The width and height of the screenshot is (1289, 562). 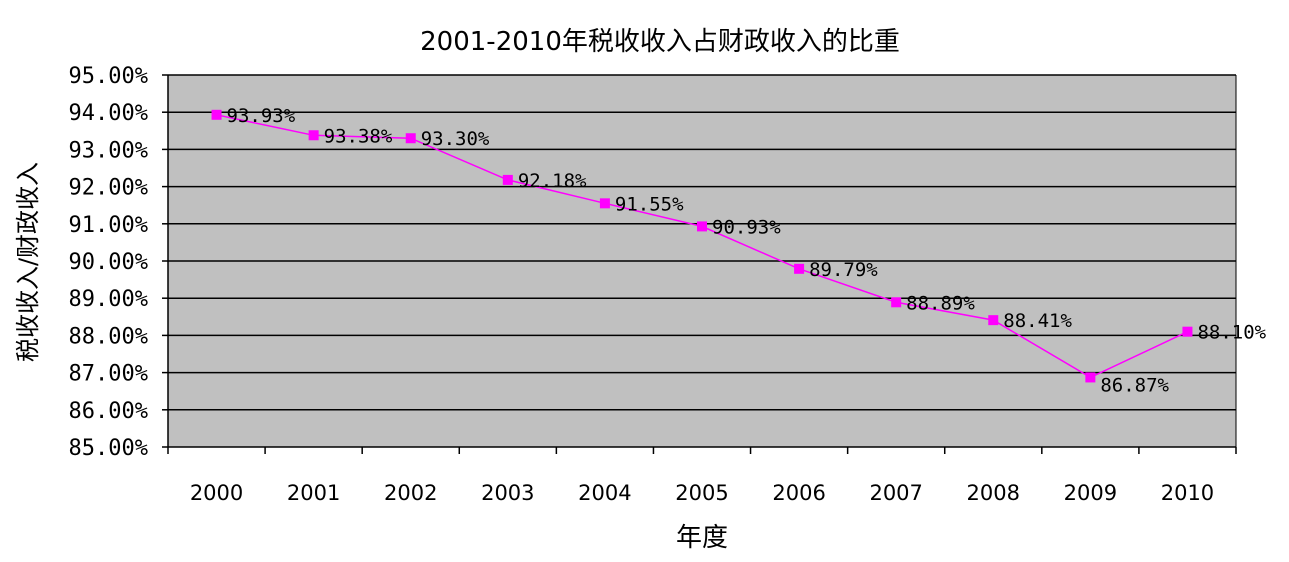 What do you see at coordinates (108, 411) in the screenshot?
I see `y-tick-label: 86.00%` at bounding box center [108, 411].